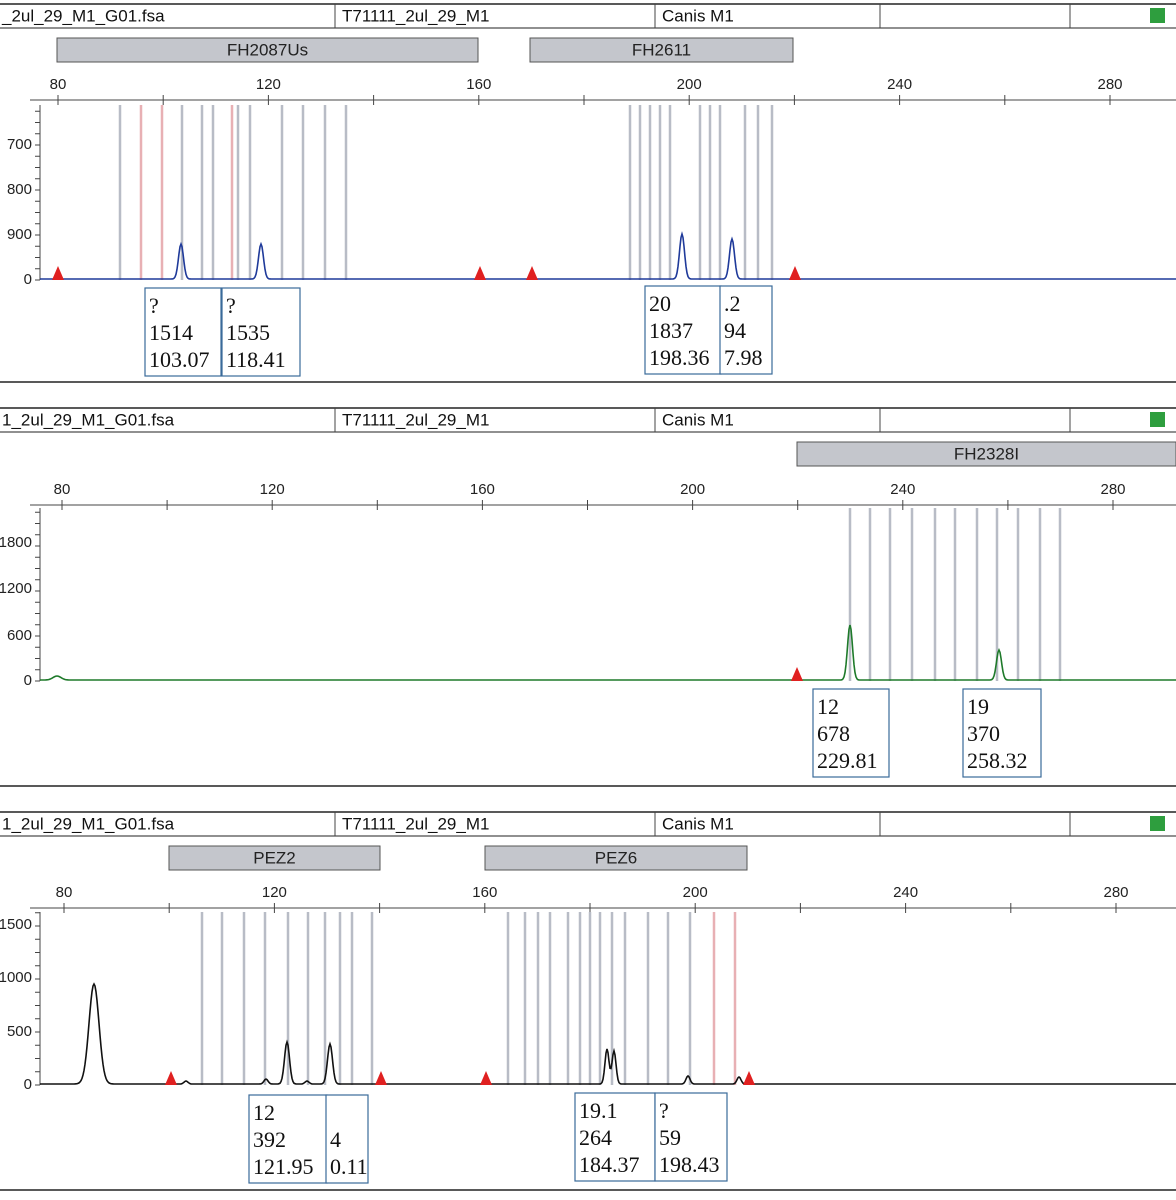 The width and height of the screenshot is (1176, 1200). I want to click on peak-label: 678, so click(833, 733).